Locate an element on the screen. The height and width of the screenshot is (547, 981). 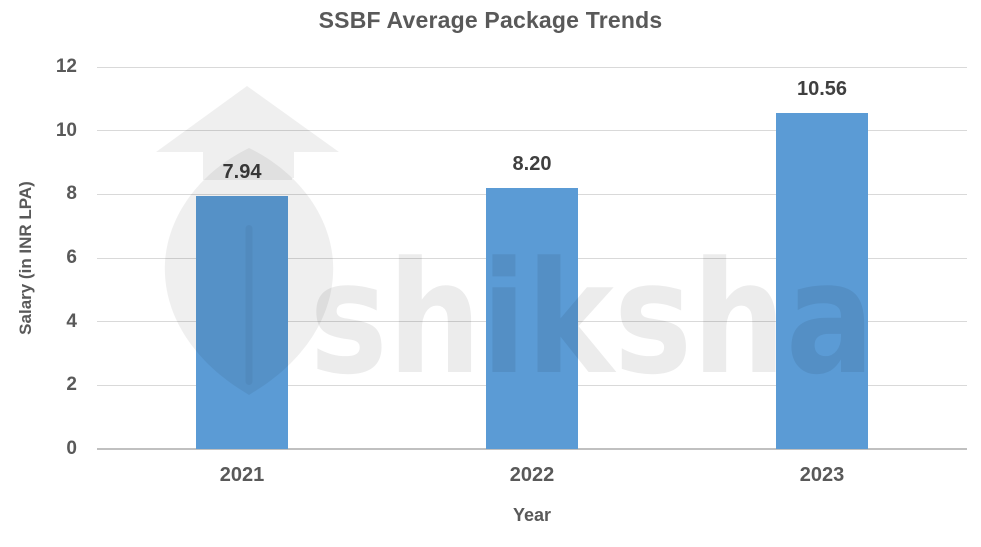
y-tick-label: 4 is located at coordinates (71, 321).